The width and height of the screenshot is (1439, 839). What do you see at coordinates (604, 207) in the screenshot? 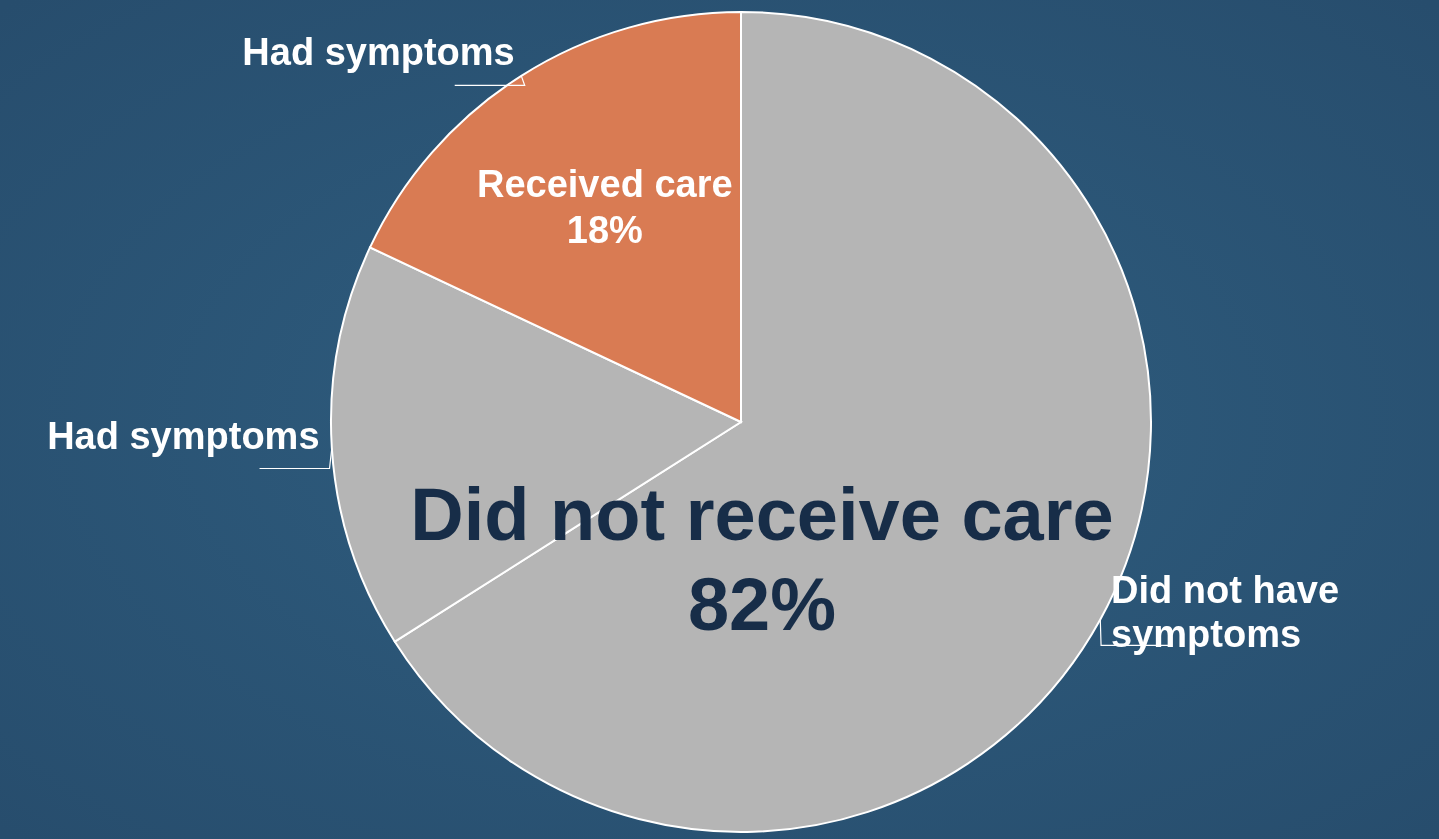
I see `data-label: Received care 18%` at bounding box center [604, 207].